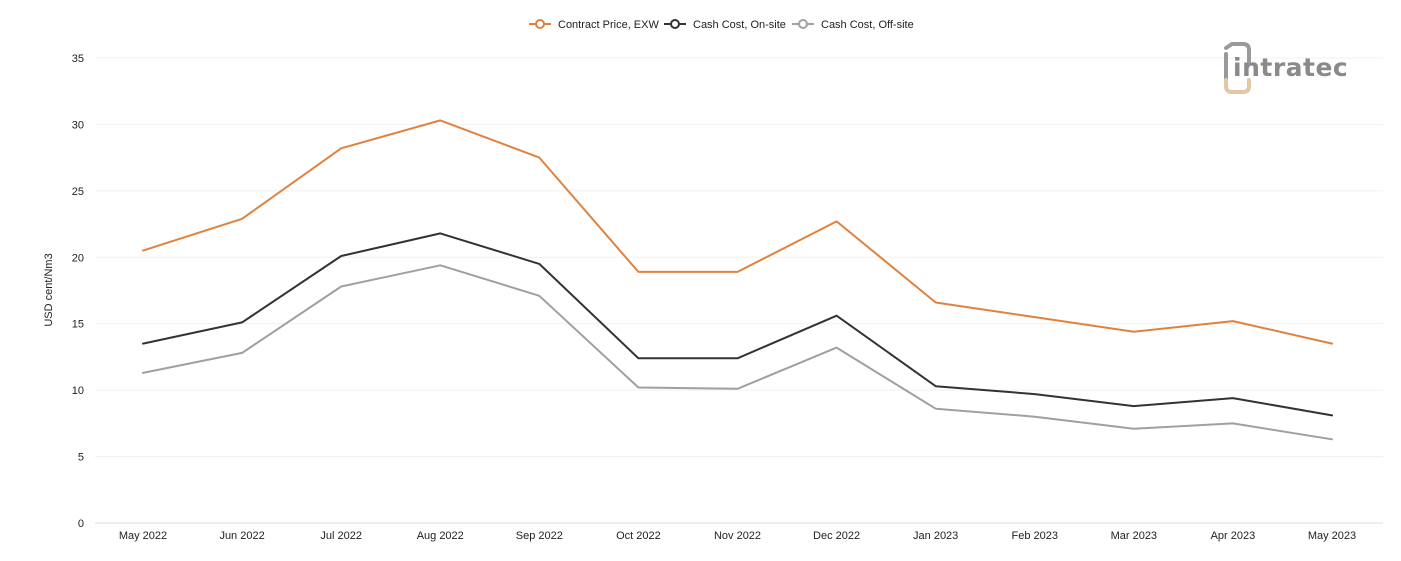 This screenshot has width=1401, height=561. What do you see at coordinates (1237, 68) in the screenshot?
I see `intratec-logo-icon` at bounding box center [1237, 68].